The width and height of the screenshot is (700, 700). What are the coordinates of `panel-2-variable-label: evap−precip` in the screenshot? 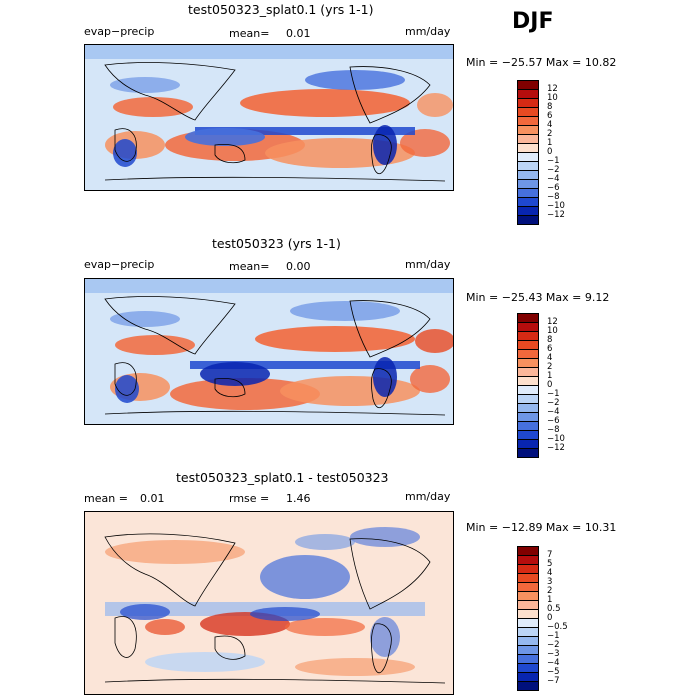 It's located at (119, 264).